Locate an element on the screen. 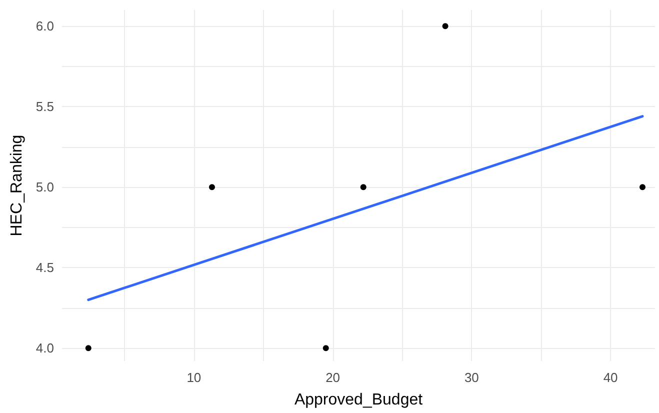 This screenshot has width=659, height=413. y-tick-label: 4.5 is located at coordinates (45, 268).